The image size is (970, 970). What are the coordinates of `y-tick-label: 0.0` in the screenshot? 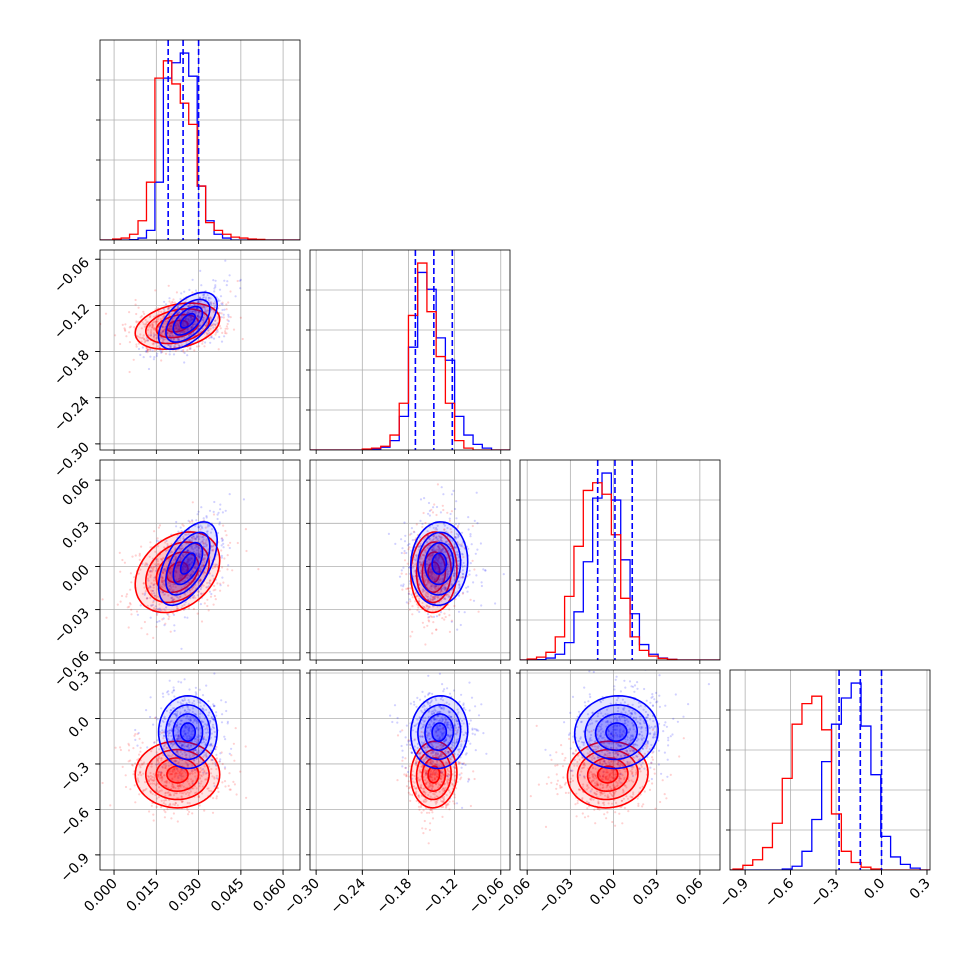 It's located at (79, 727).